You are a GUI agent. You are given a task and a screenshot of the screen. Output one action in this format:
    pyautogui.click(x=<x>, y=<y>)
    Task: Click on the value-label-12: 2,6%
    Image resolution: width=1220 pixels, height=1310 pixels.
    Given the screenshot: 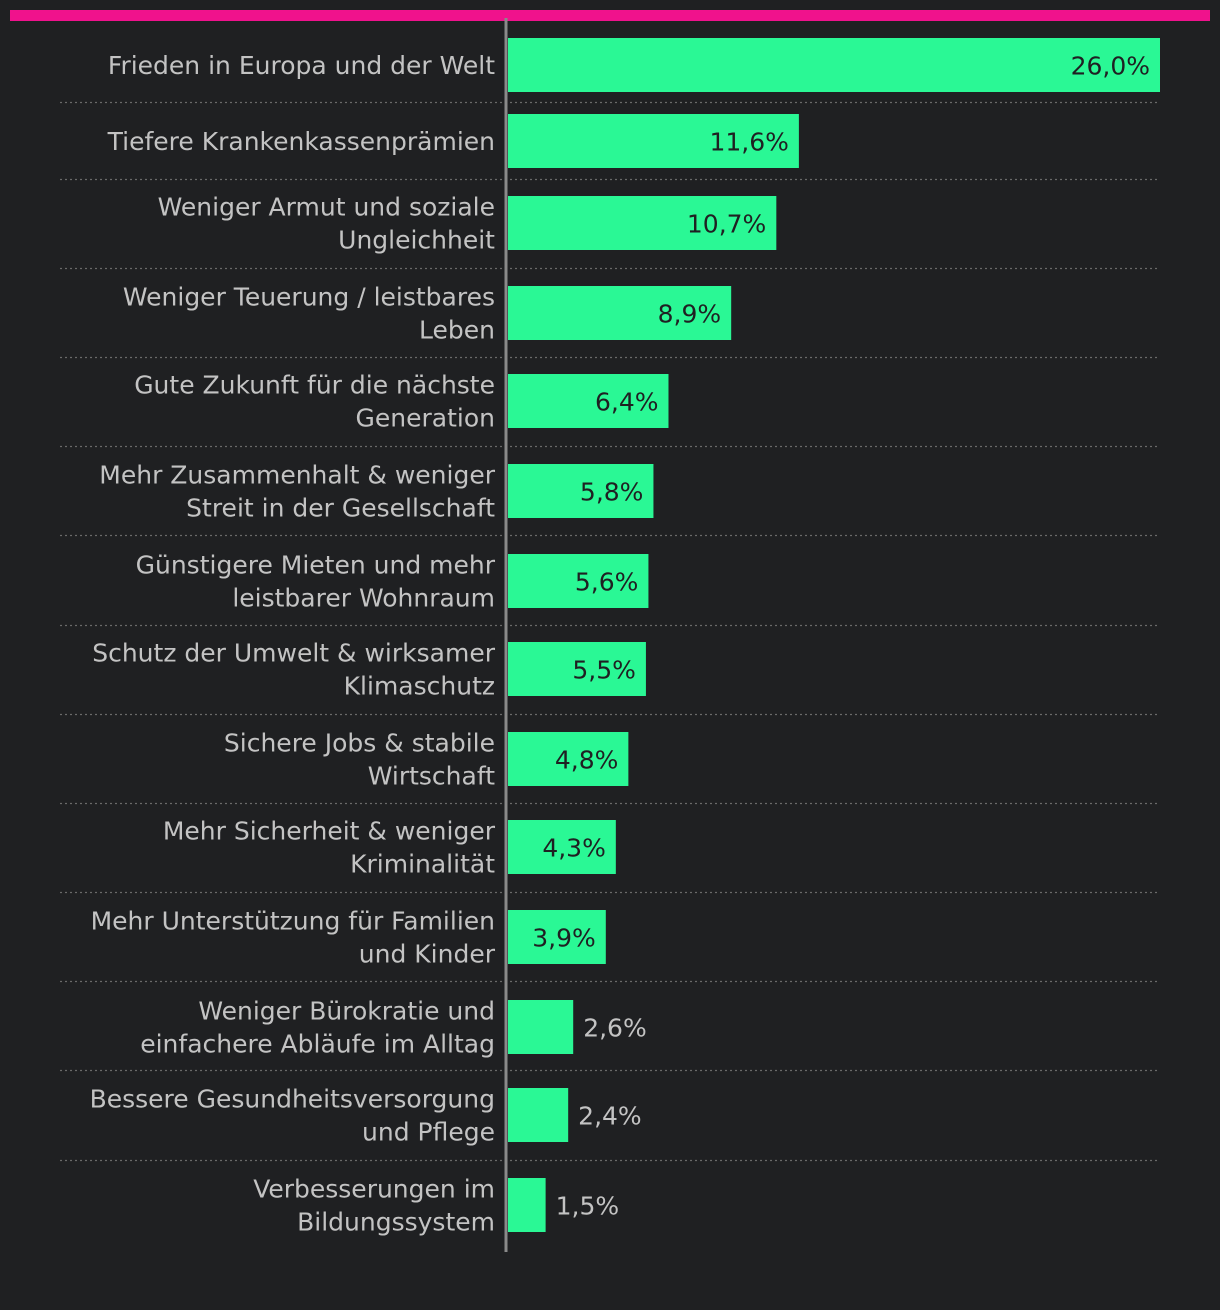 What is the action you would take?
    pyautogui.click(x=615, y=1028)
    